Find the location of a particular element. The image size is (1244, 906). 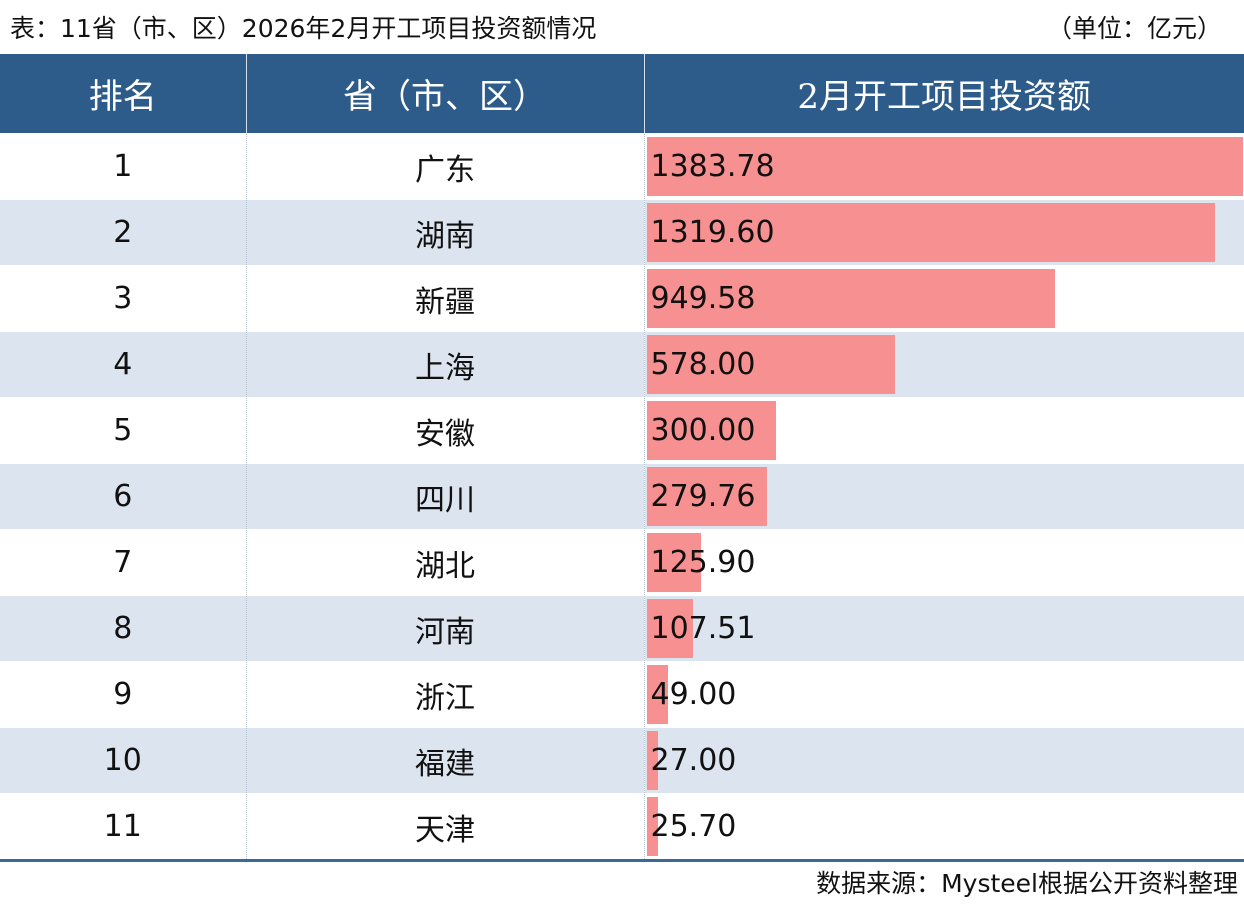

amount-cell: 949.58 is located at coordinates (944, 298).